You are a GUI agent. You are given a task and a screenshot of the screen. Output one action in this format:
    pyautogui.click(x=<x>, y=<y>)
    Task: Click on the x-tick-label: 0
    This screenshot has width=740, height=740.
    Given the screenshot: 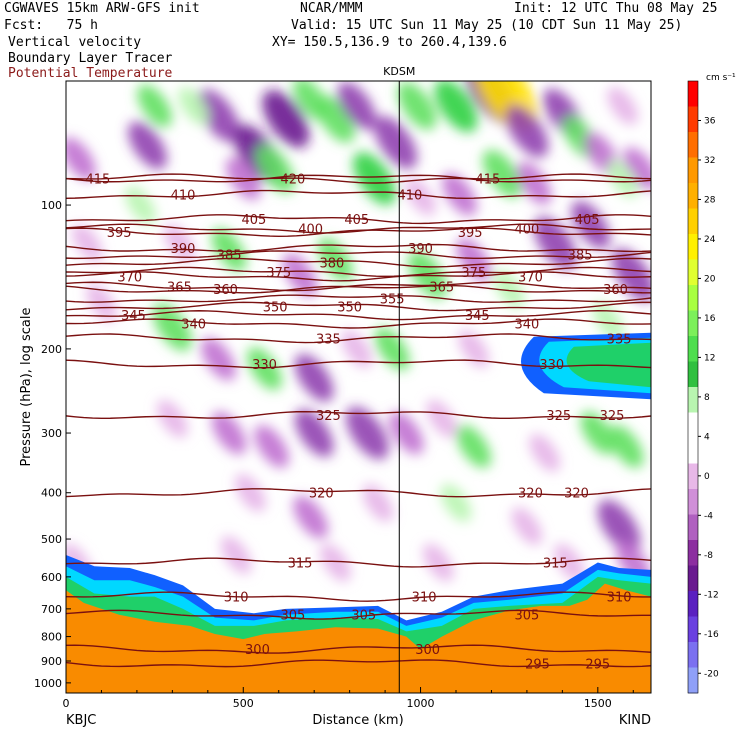 What is the action you would take?
    pyautogui.click(x=66, y=703)
    